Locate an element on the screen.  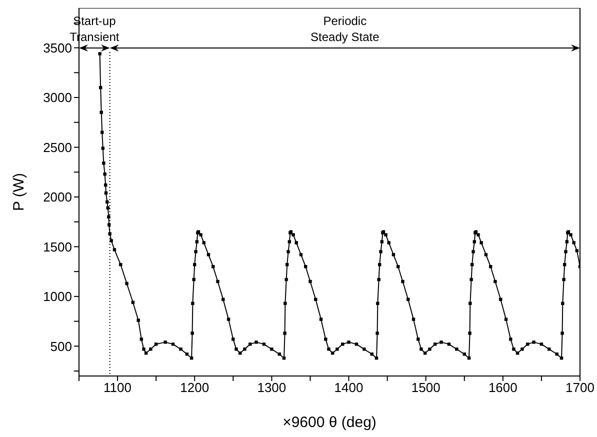
y-tick-label: 2000 is located at coordinates (57, 197).